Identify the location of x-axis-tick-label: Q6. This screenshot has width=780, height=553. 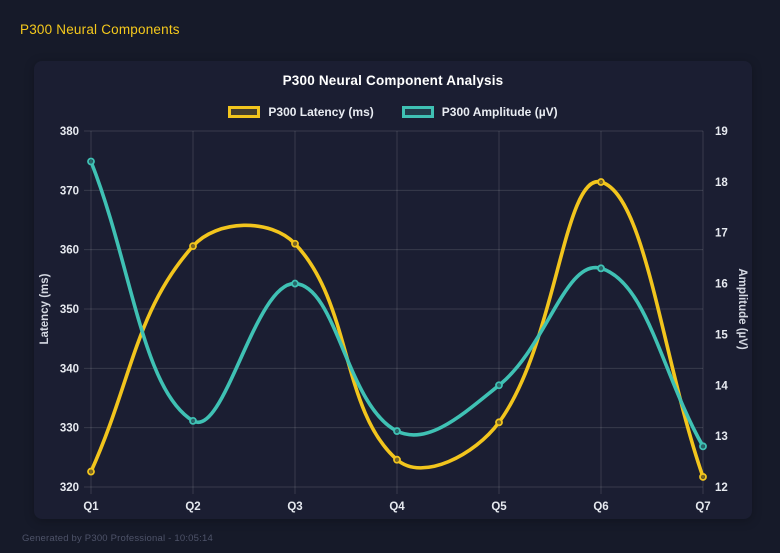
(600, 507).